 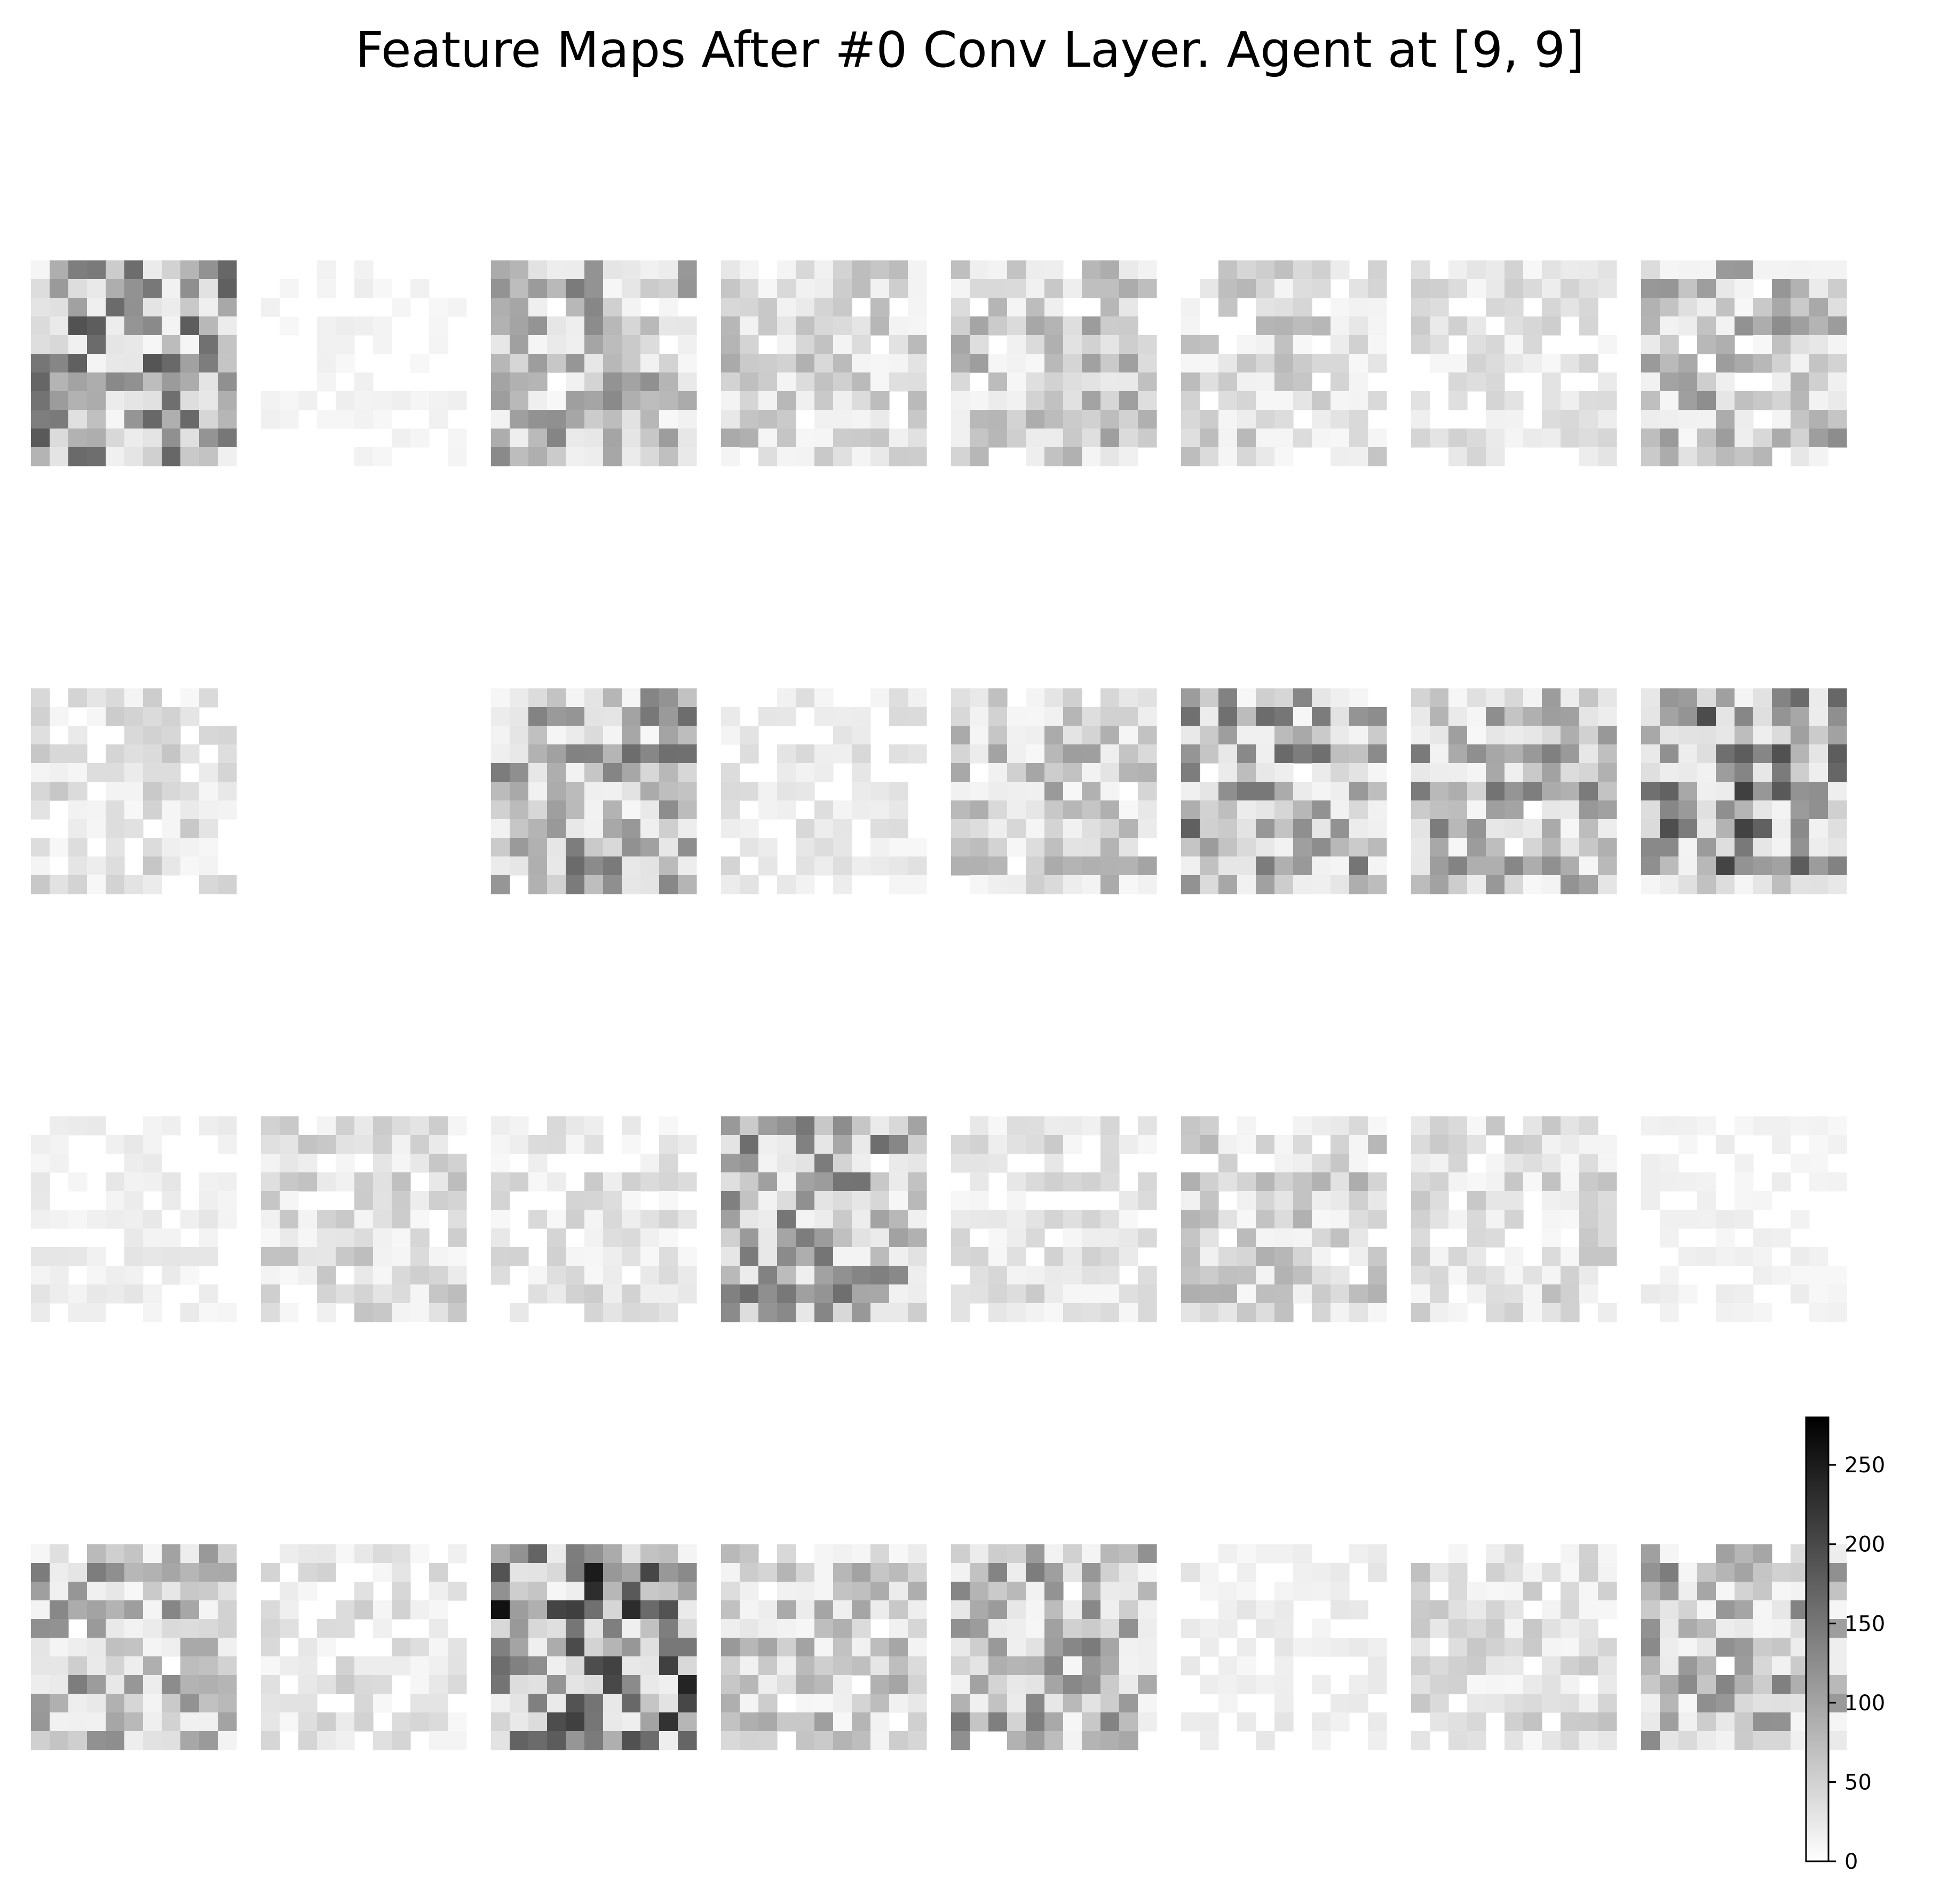 I want to click on colorbar-tick-label: 50, so click(x=1858, y=1782).